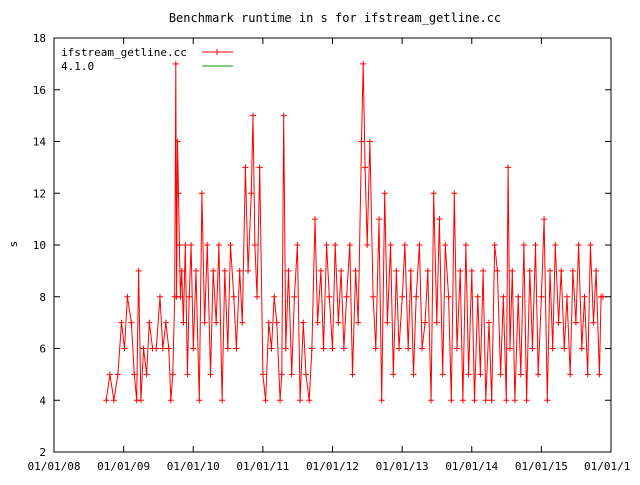 This screenshot has height=485, width=640. What do you see at coordinates (217, 52) in the screenshot?
I see `legend-marker` at bounding box center [217, 52].